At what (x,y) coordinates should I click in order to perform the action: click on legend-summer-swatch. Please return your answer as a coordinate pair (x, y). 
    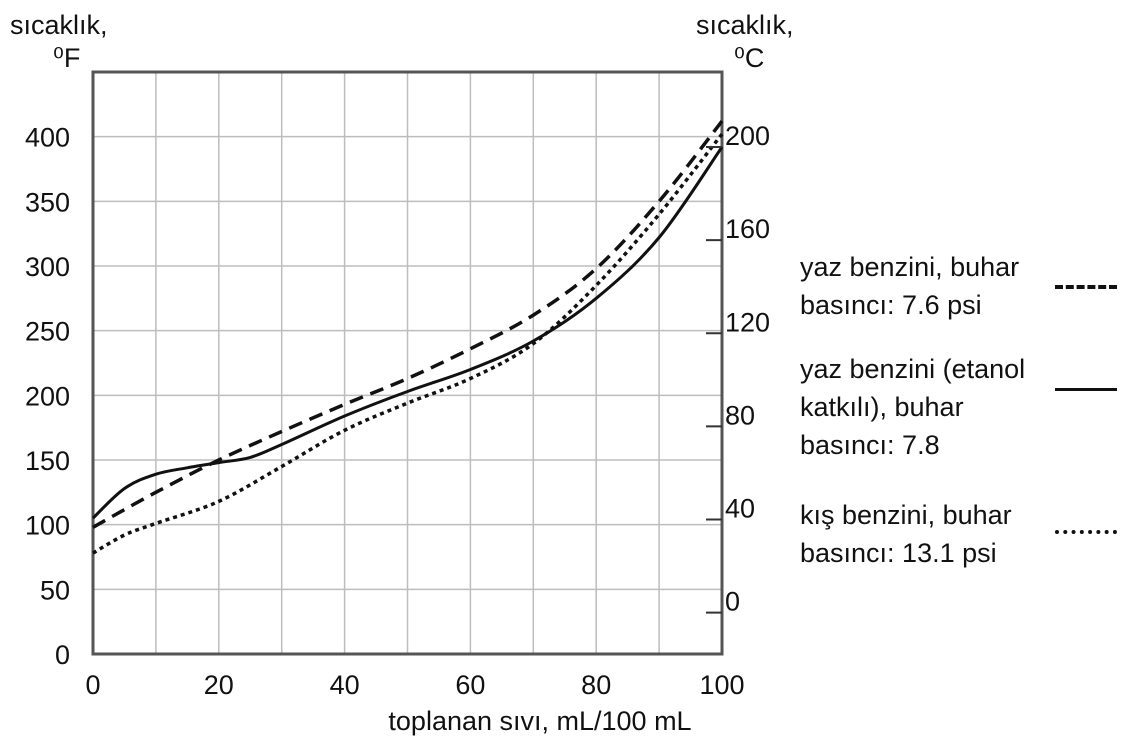
    Looking at the image, I should click on (1086, 287).